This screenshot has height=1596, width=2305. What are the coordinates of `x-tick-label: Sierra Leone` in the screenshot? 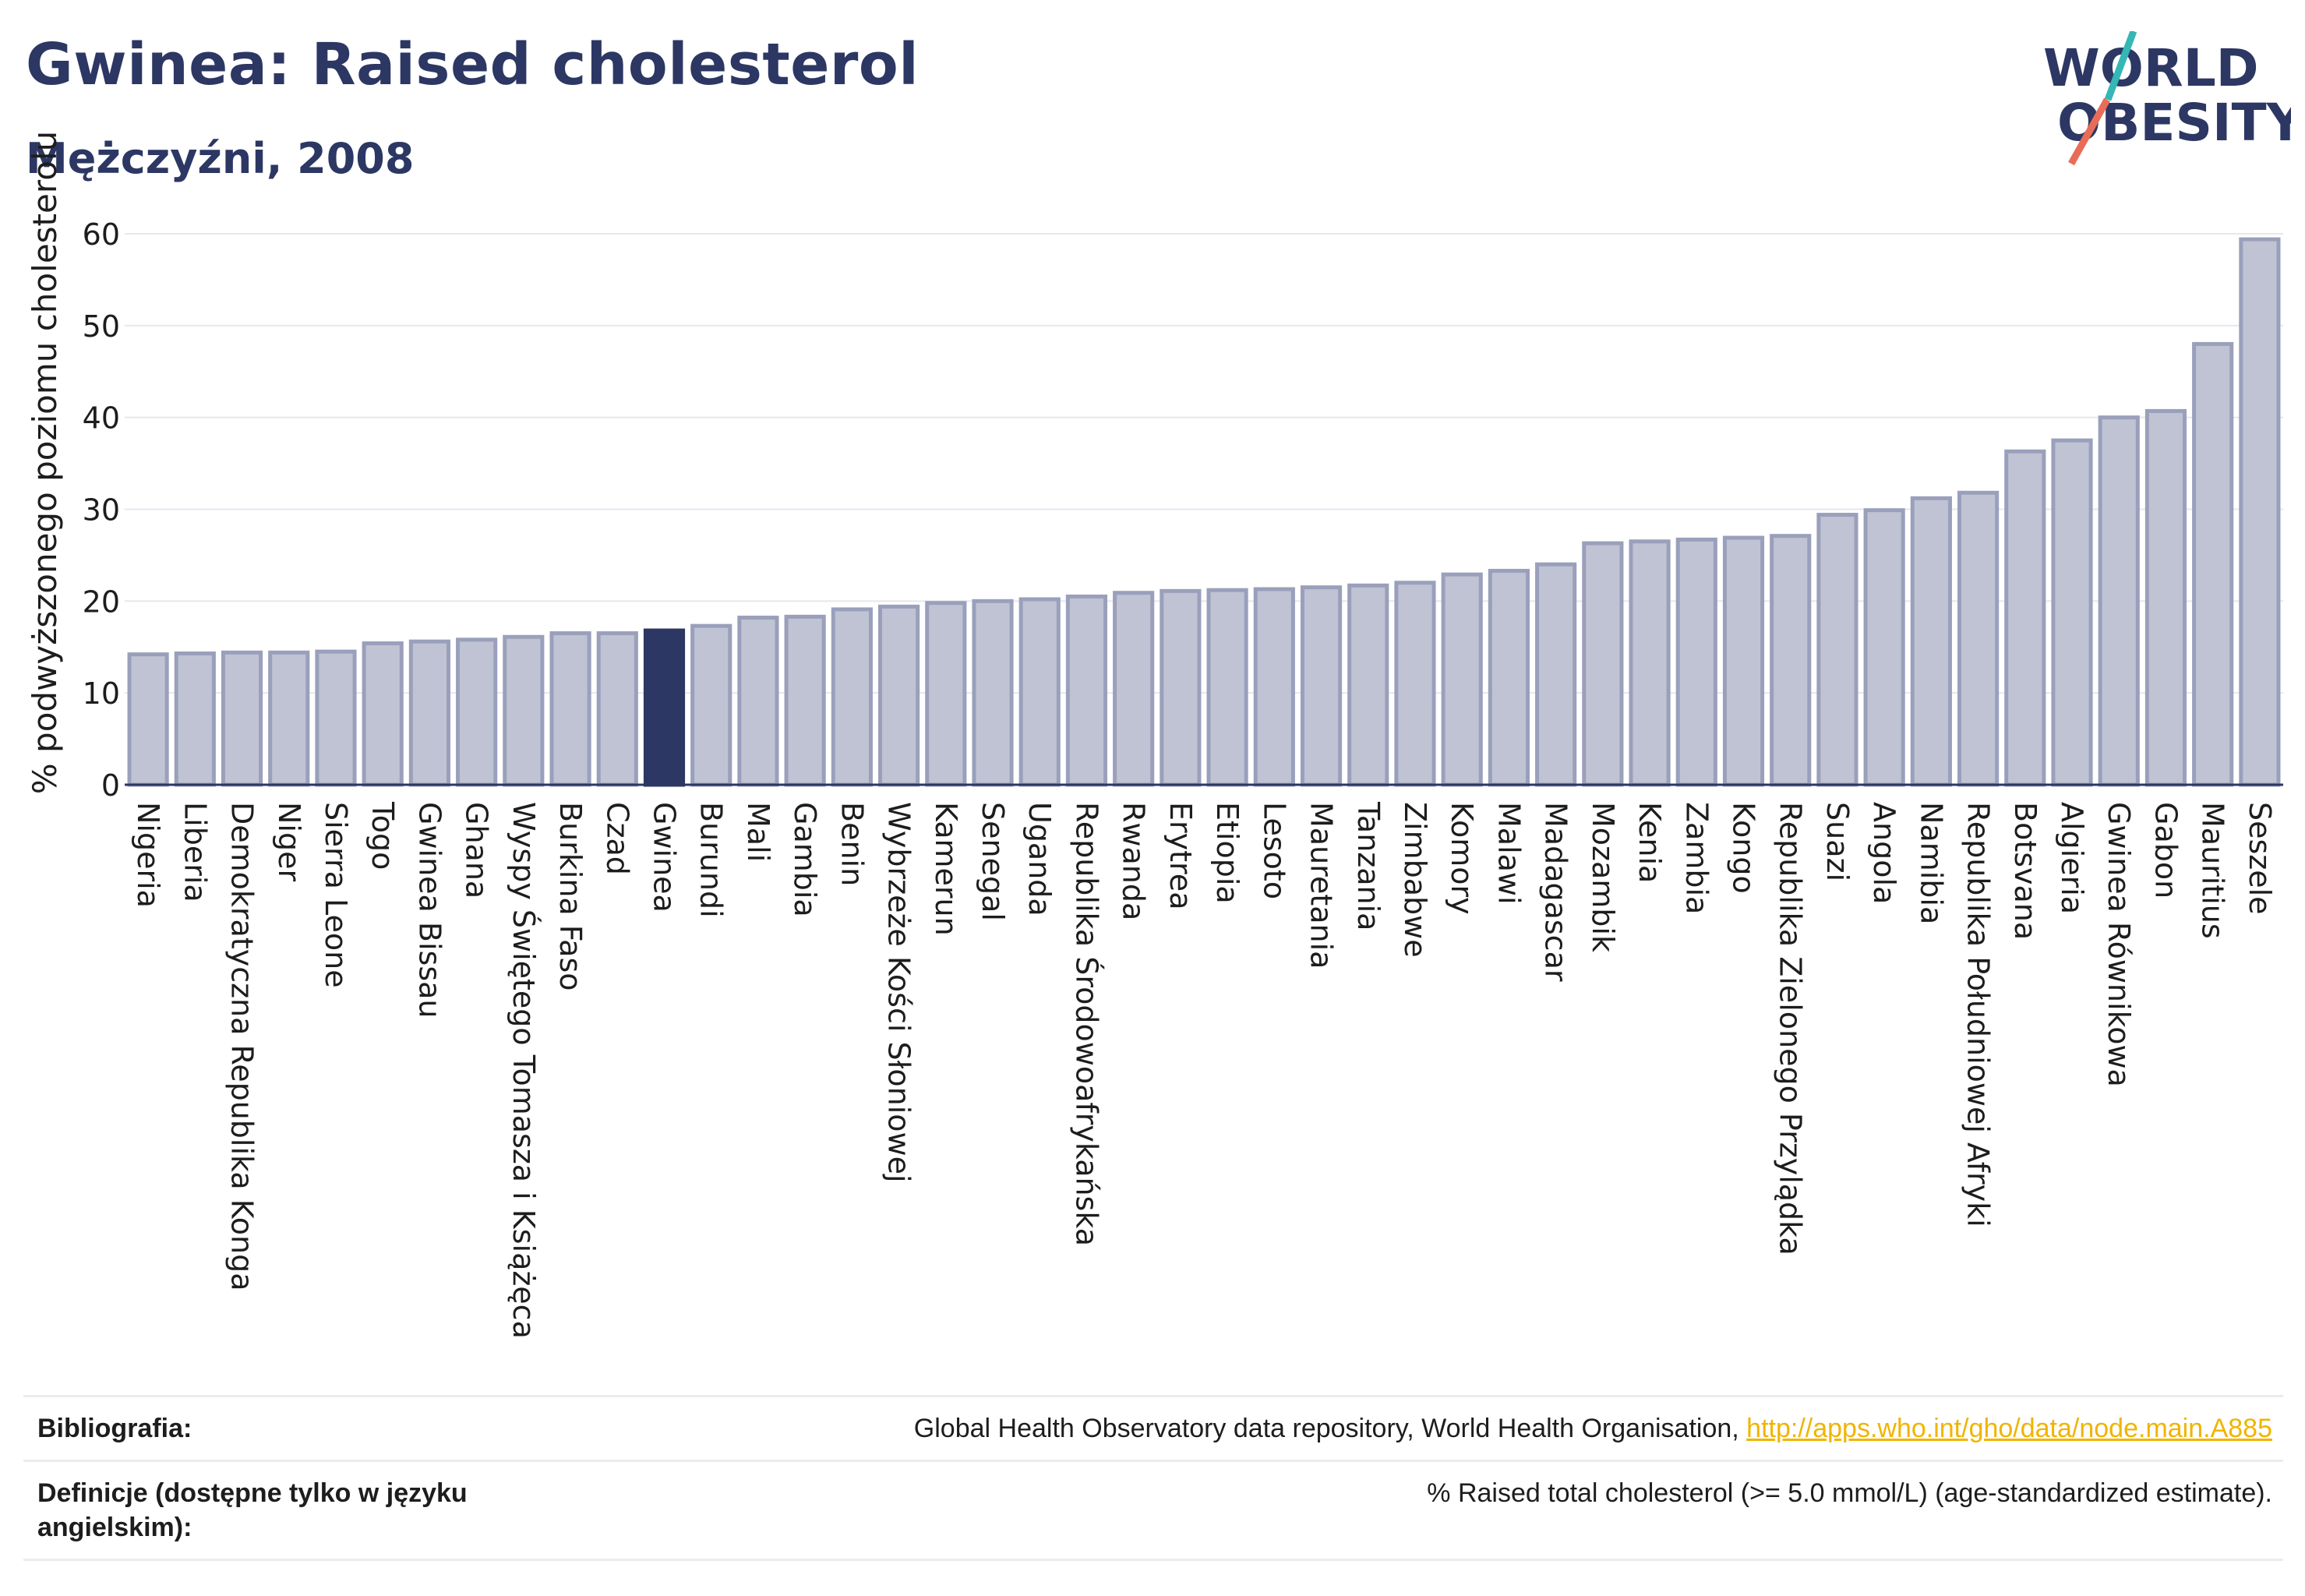 It's located at (336, 895).